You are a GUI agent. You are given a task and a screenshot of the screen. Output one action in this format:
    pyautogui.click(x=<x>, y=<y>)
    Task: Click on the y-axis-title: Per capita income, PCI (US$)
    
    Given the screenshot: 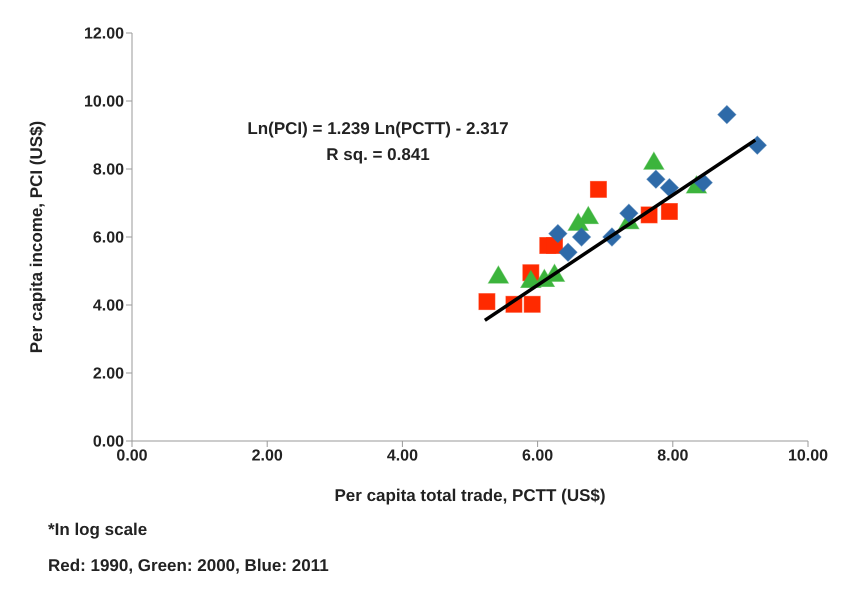 What is the action you would take?
    pyautogui.click(x=36, y=237)
    